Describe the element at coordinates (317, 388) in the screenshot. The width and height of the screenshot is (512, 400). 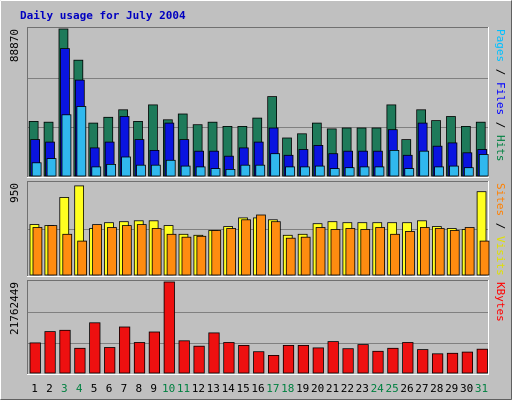
I see `x-label-day-20: 20` at that location.